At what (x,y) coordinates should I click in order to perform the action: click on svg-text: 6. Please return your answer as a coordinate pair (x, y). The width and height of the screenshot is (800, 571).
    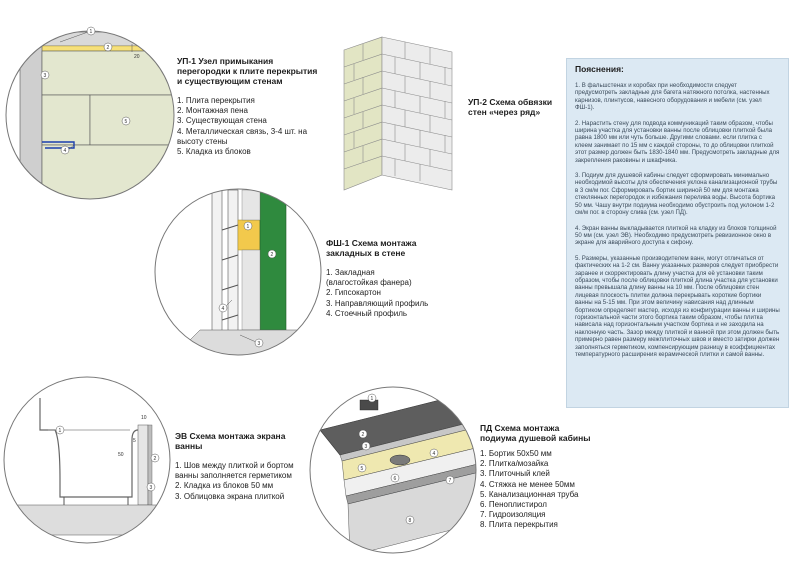
    Looking at the image, I should click on (395, 479).